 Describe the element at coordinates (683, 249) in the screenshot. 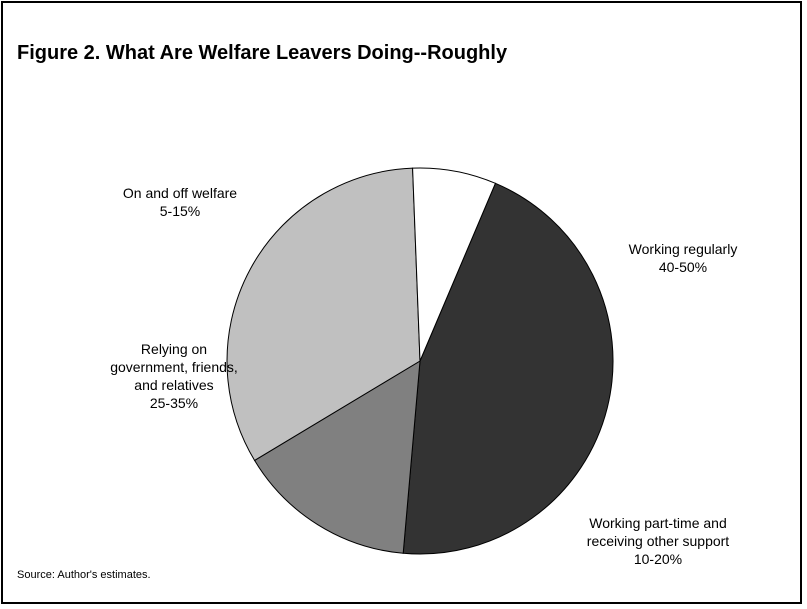

I see `slice-label-line: Working regularly` at that location.